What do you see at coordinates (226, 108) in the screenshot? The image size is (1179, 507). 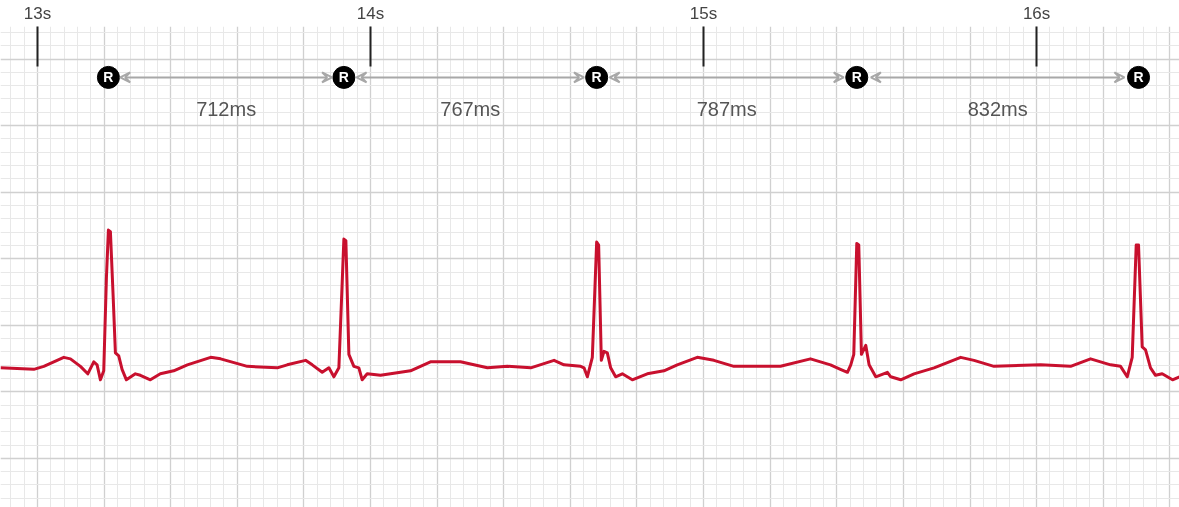 I see `text: 712ms` at bounding box center [226, 108].